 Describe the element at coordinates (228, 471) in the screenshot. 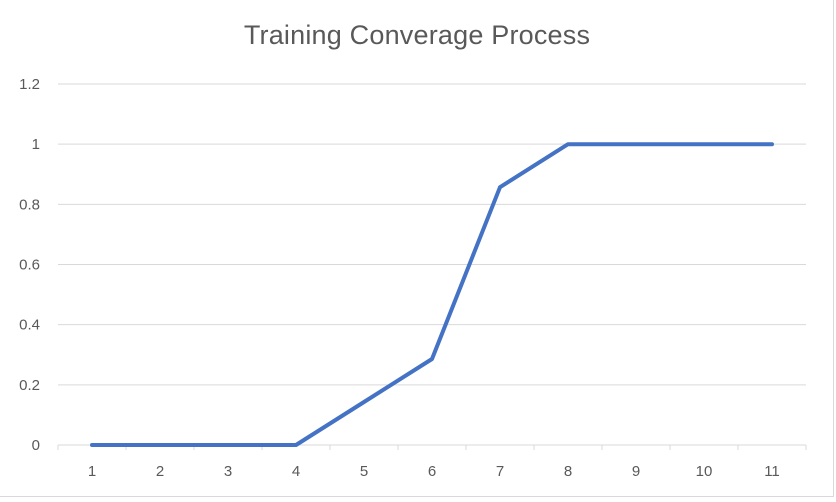

I see `x-tick-label: 3` at that location.